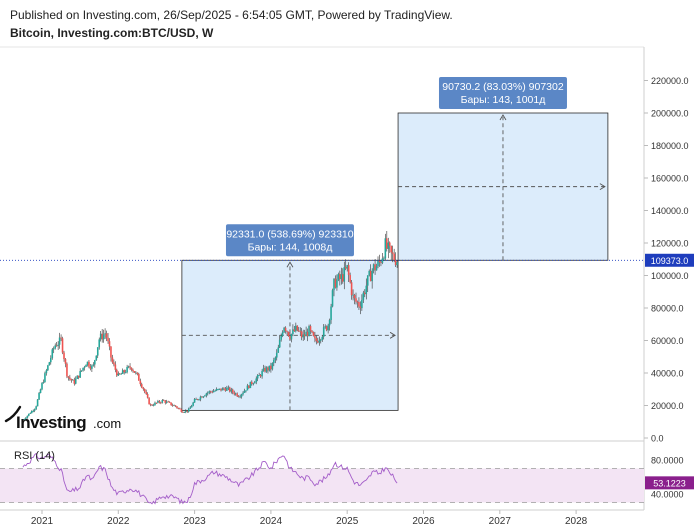 This screenshot has width=700, height=531. I want to click on rsi-panel: 40.0000 80.0000 53.1223, so click(347, 478).